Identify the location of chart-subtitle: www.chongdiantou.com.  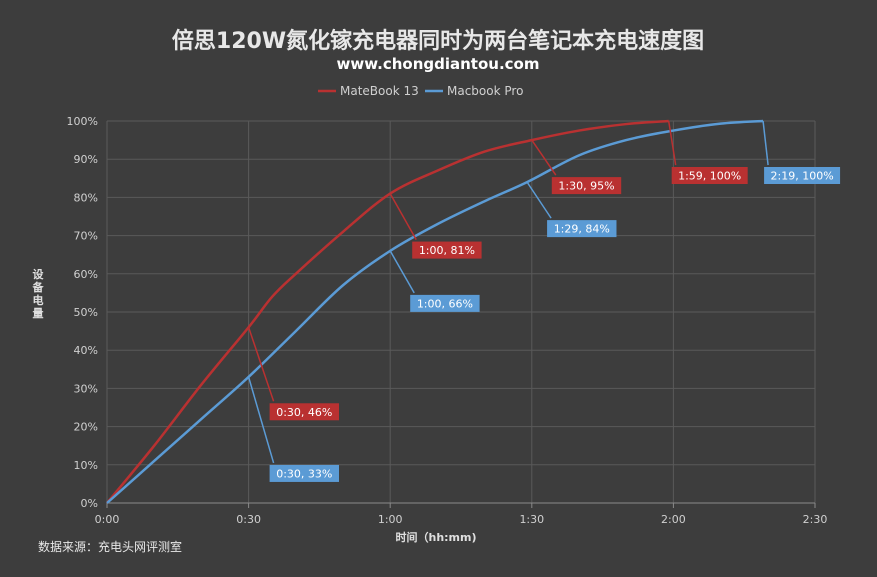
(438, 64).